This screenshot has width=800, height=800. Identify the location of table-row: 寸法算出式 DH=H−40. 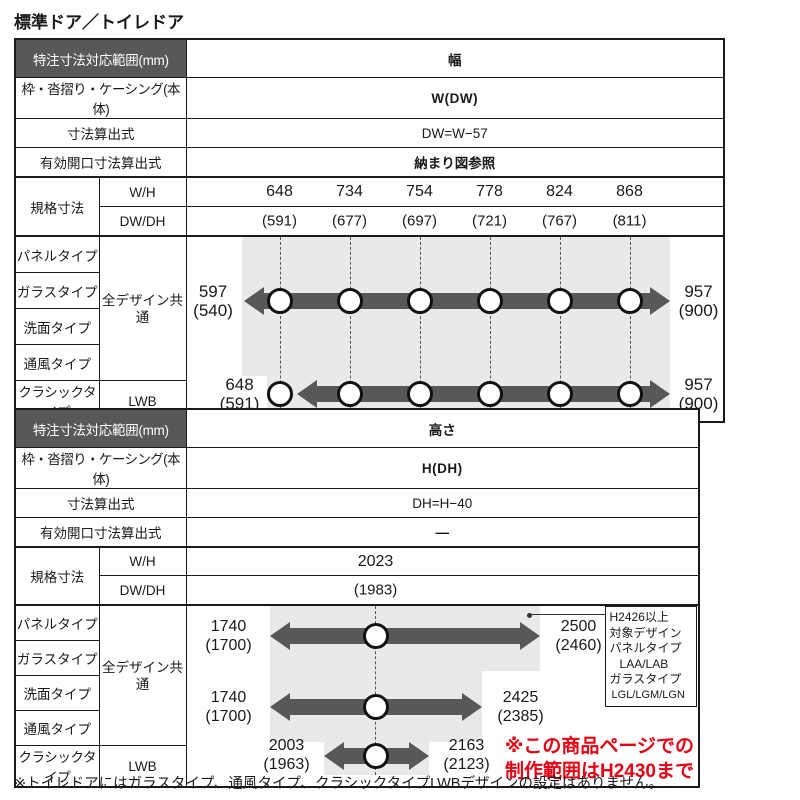
(357, 503).